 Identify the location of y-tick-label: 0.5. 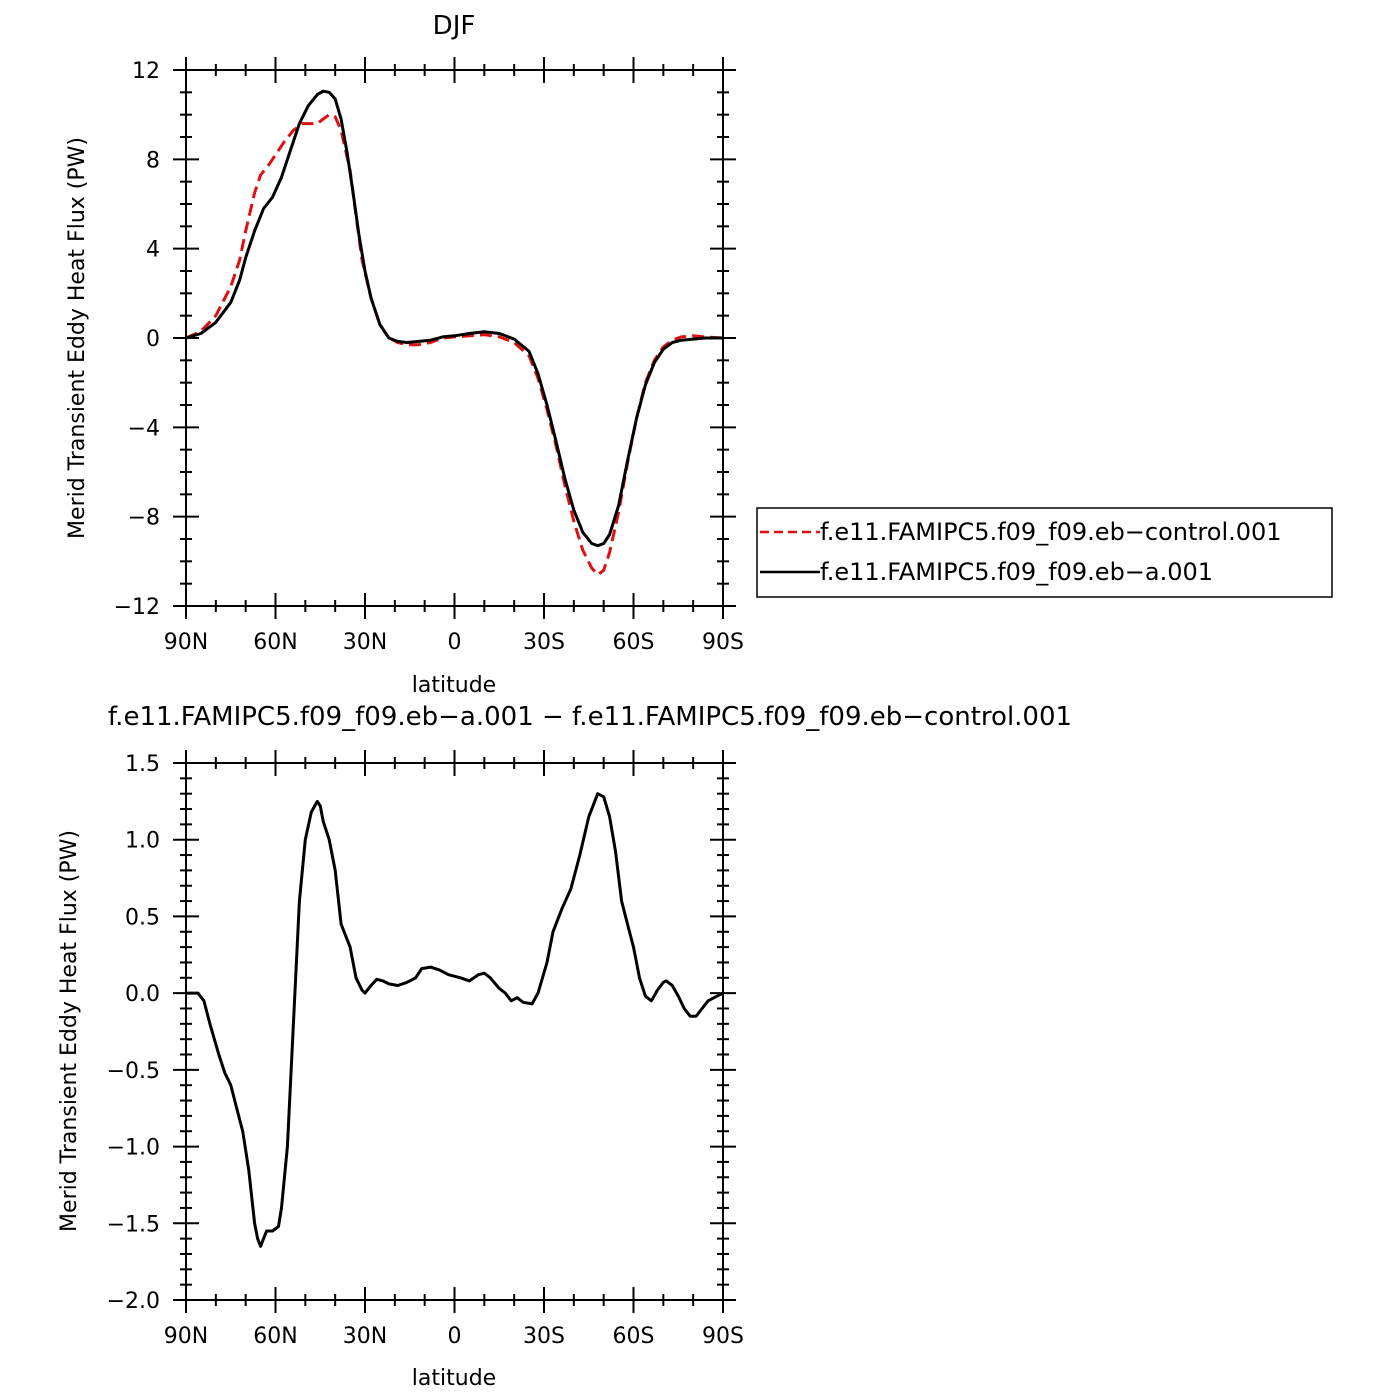
(142, 917).